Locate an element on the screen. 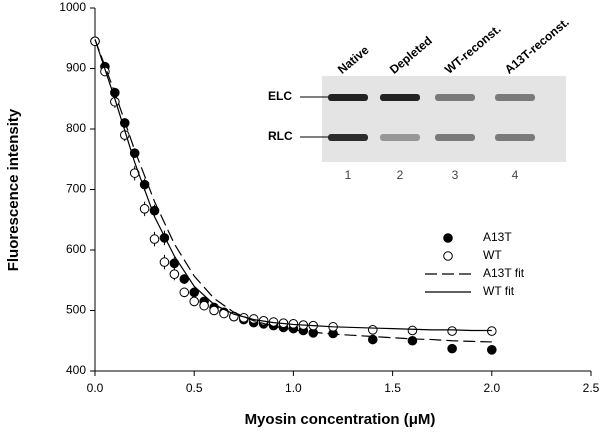 The width and height of the screenshot is (600, 437). y-tick-label: 800 is located at coordinates (76, 128).